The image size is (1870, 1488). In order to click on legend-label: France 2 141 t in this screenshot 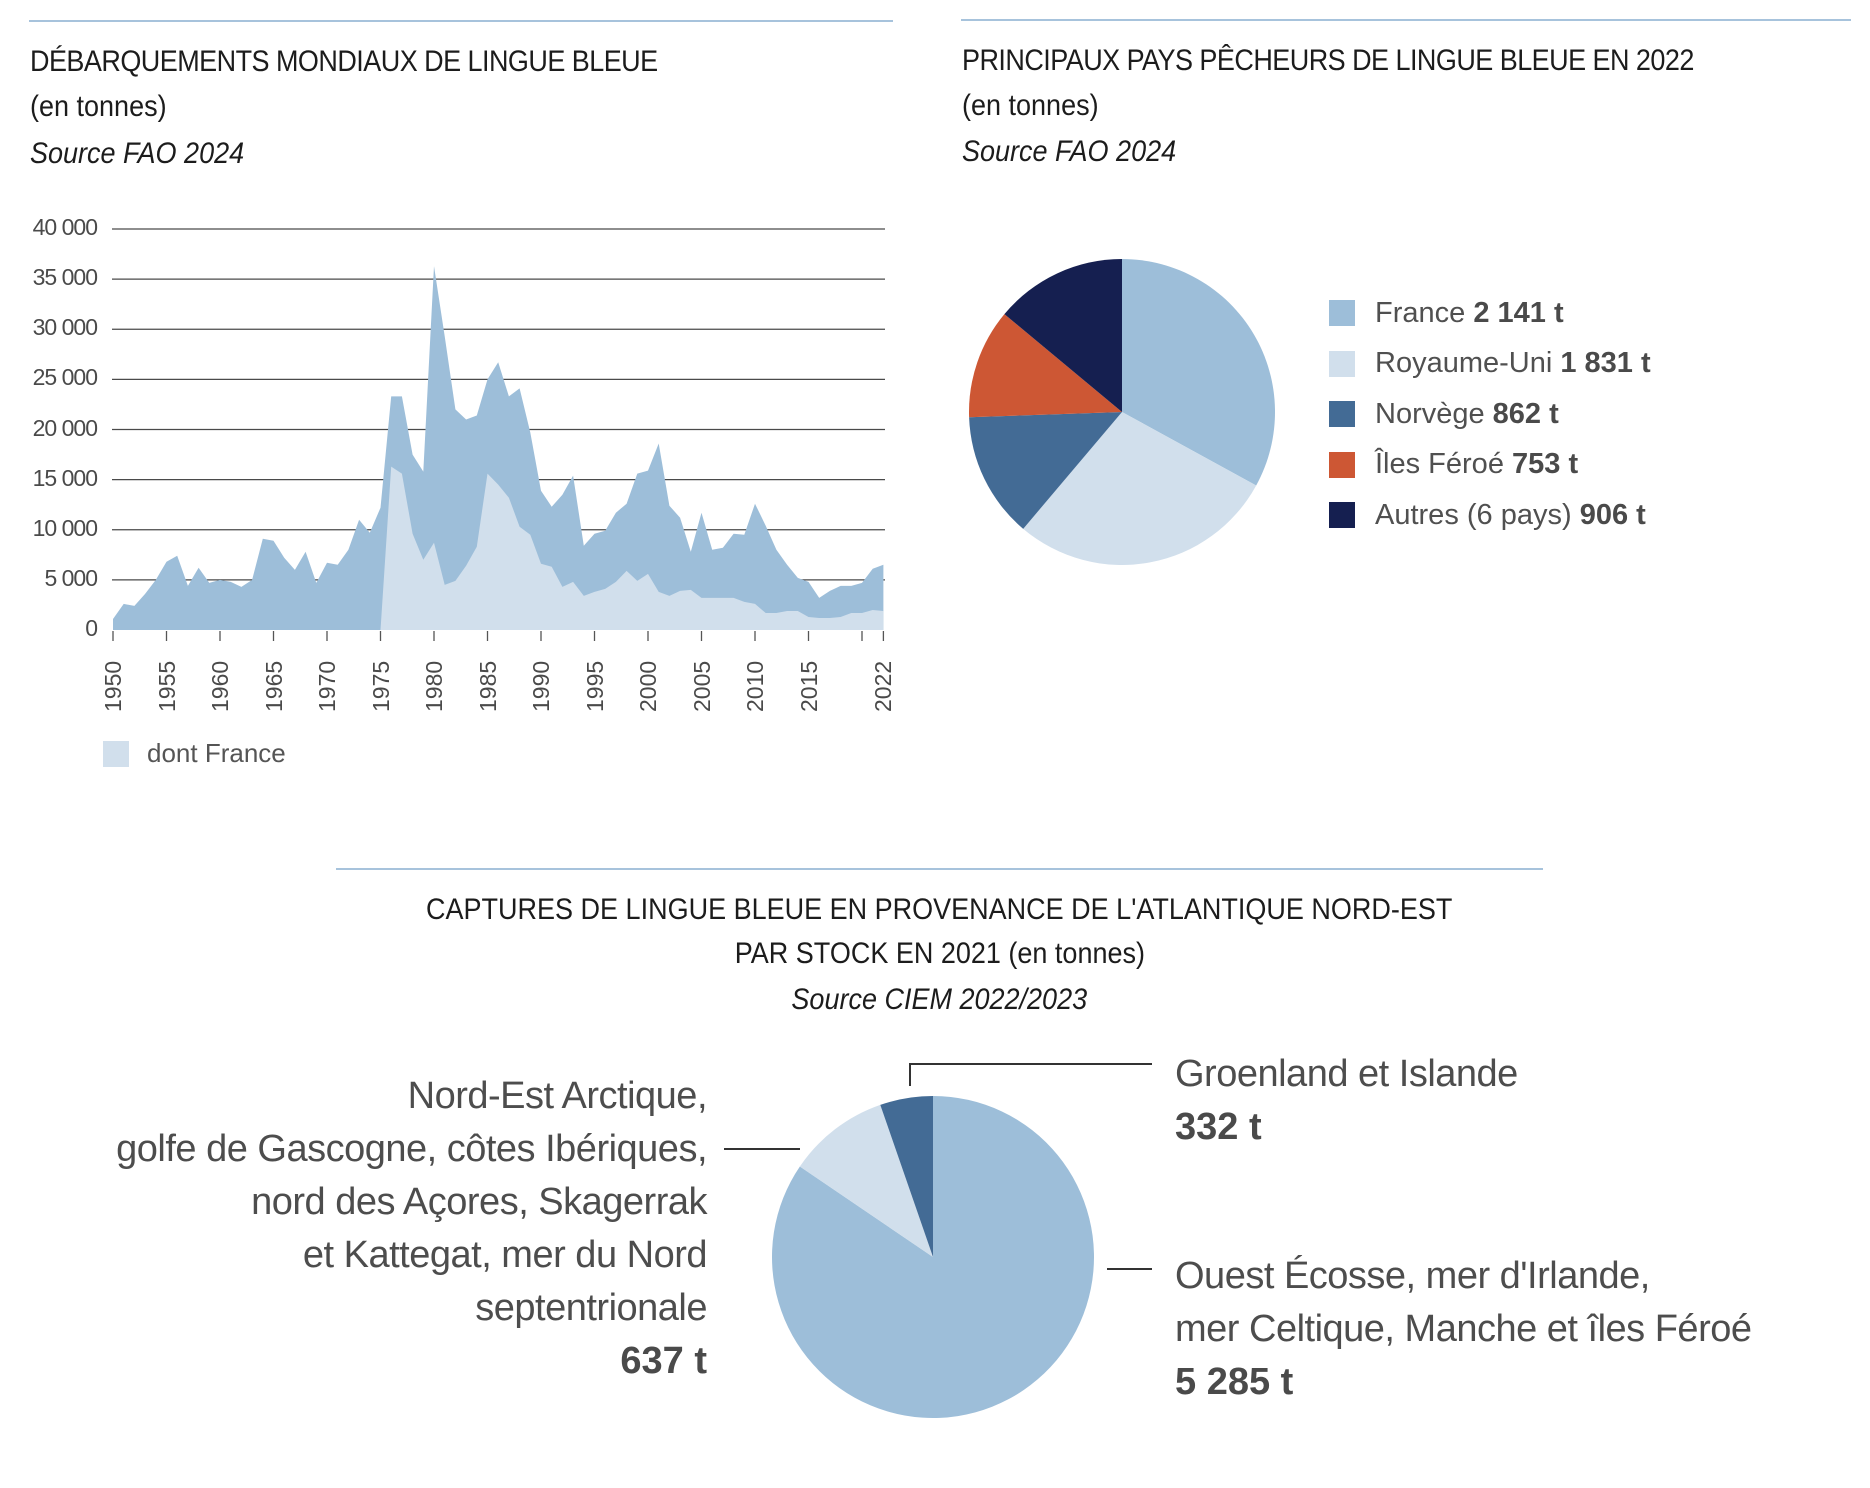, I will do `click(1469, 312)`.